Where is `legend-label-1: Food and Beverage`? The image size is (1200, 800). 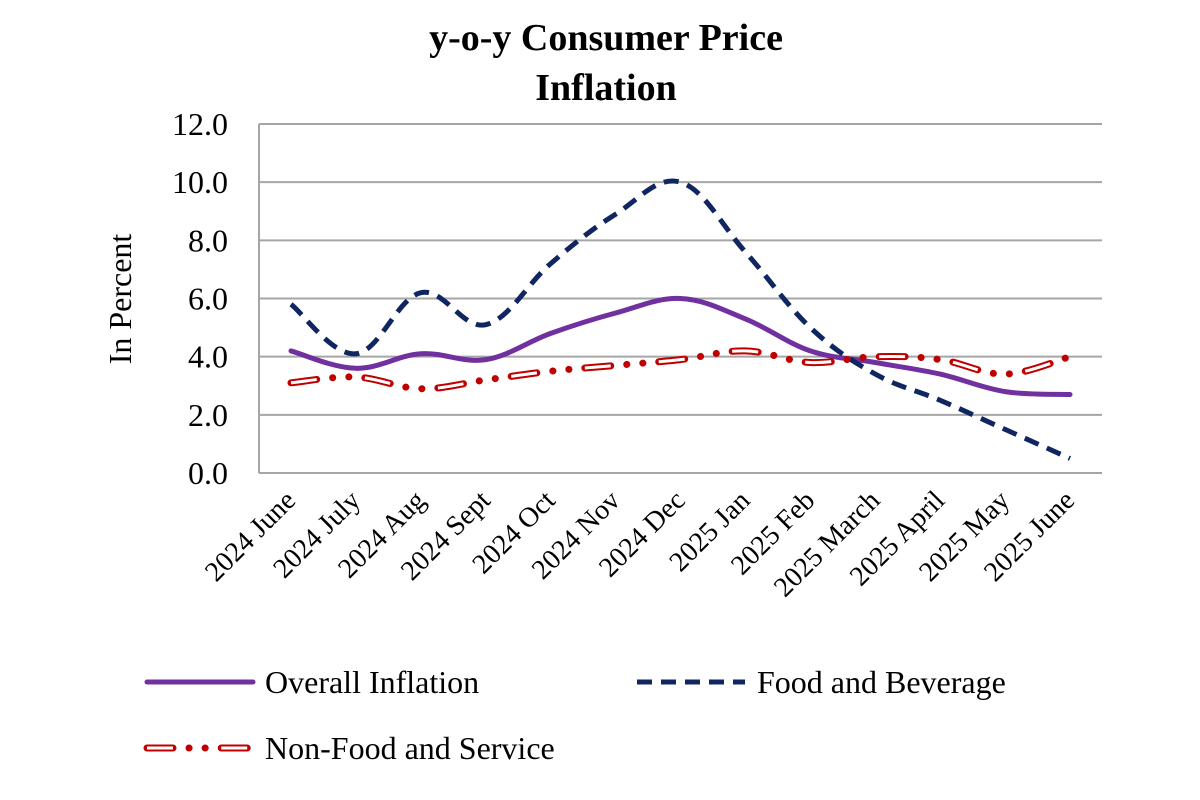
legend-label-1: Food and Beverage is located at coordinates (881, 682).